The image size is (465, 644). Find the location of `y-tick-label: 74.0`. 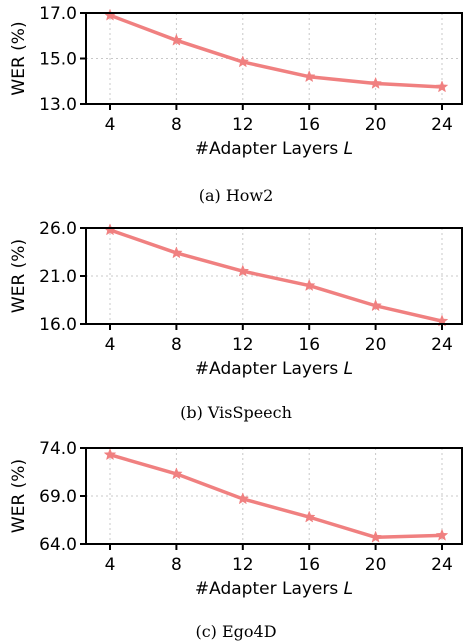

y-tick-label: 74.0 is located at coordinates (58, 449).